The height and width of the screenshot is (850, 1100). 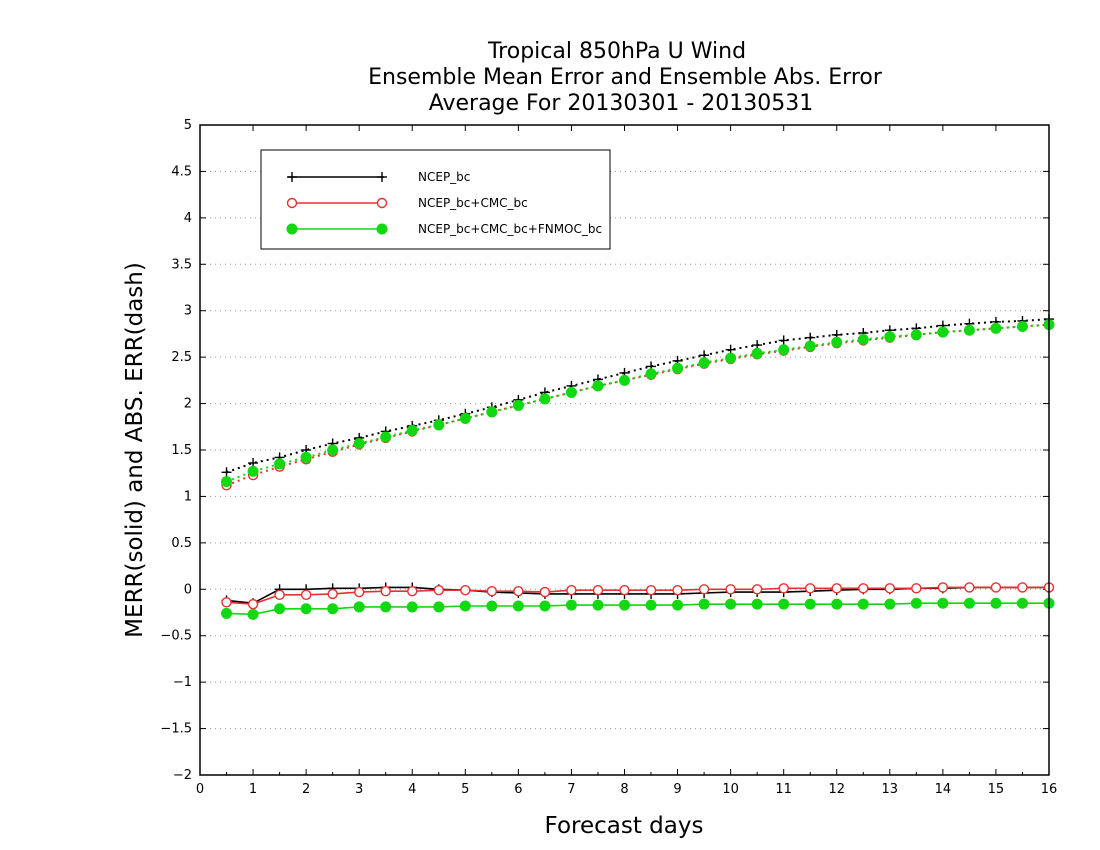 What do you see at coordinates (176, 636) in the screenshot?
I see `y-tick-label: −0.5` at bounding box center [176, 636].